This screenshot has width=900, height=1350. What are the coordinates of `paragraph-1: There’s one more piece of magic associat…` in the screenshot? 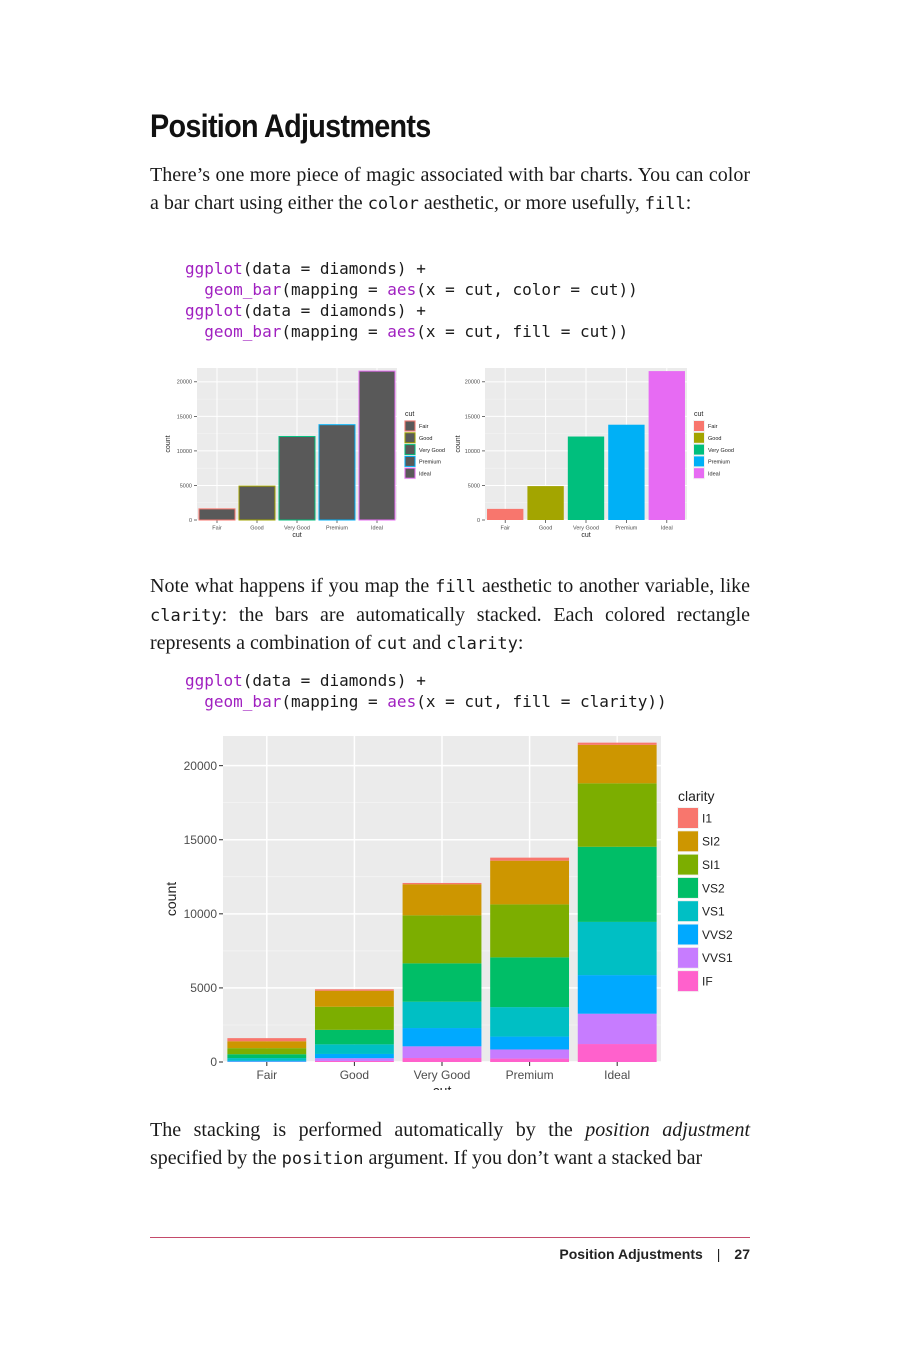 It's located at (450, 189).